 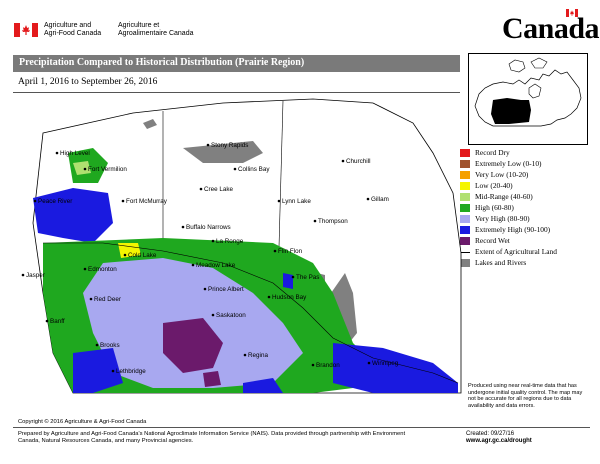 What do you see at coordinates (551, 28) in the screenshot?
I see `canada-wordmark: Canada` at bounding box center [551, 28].